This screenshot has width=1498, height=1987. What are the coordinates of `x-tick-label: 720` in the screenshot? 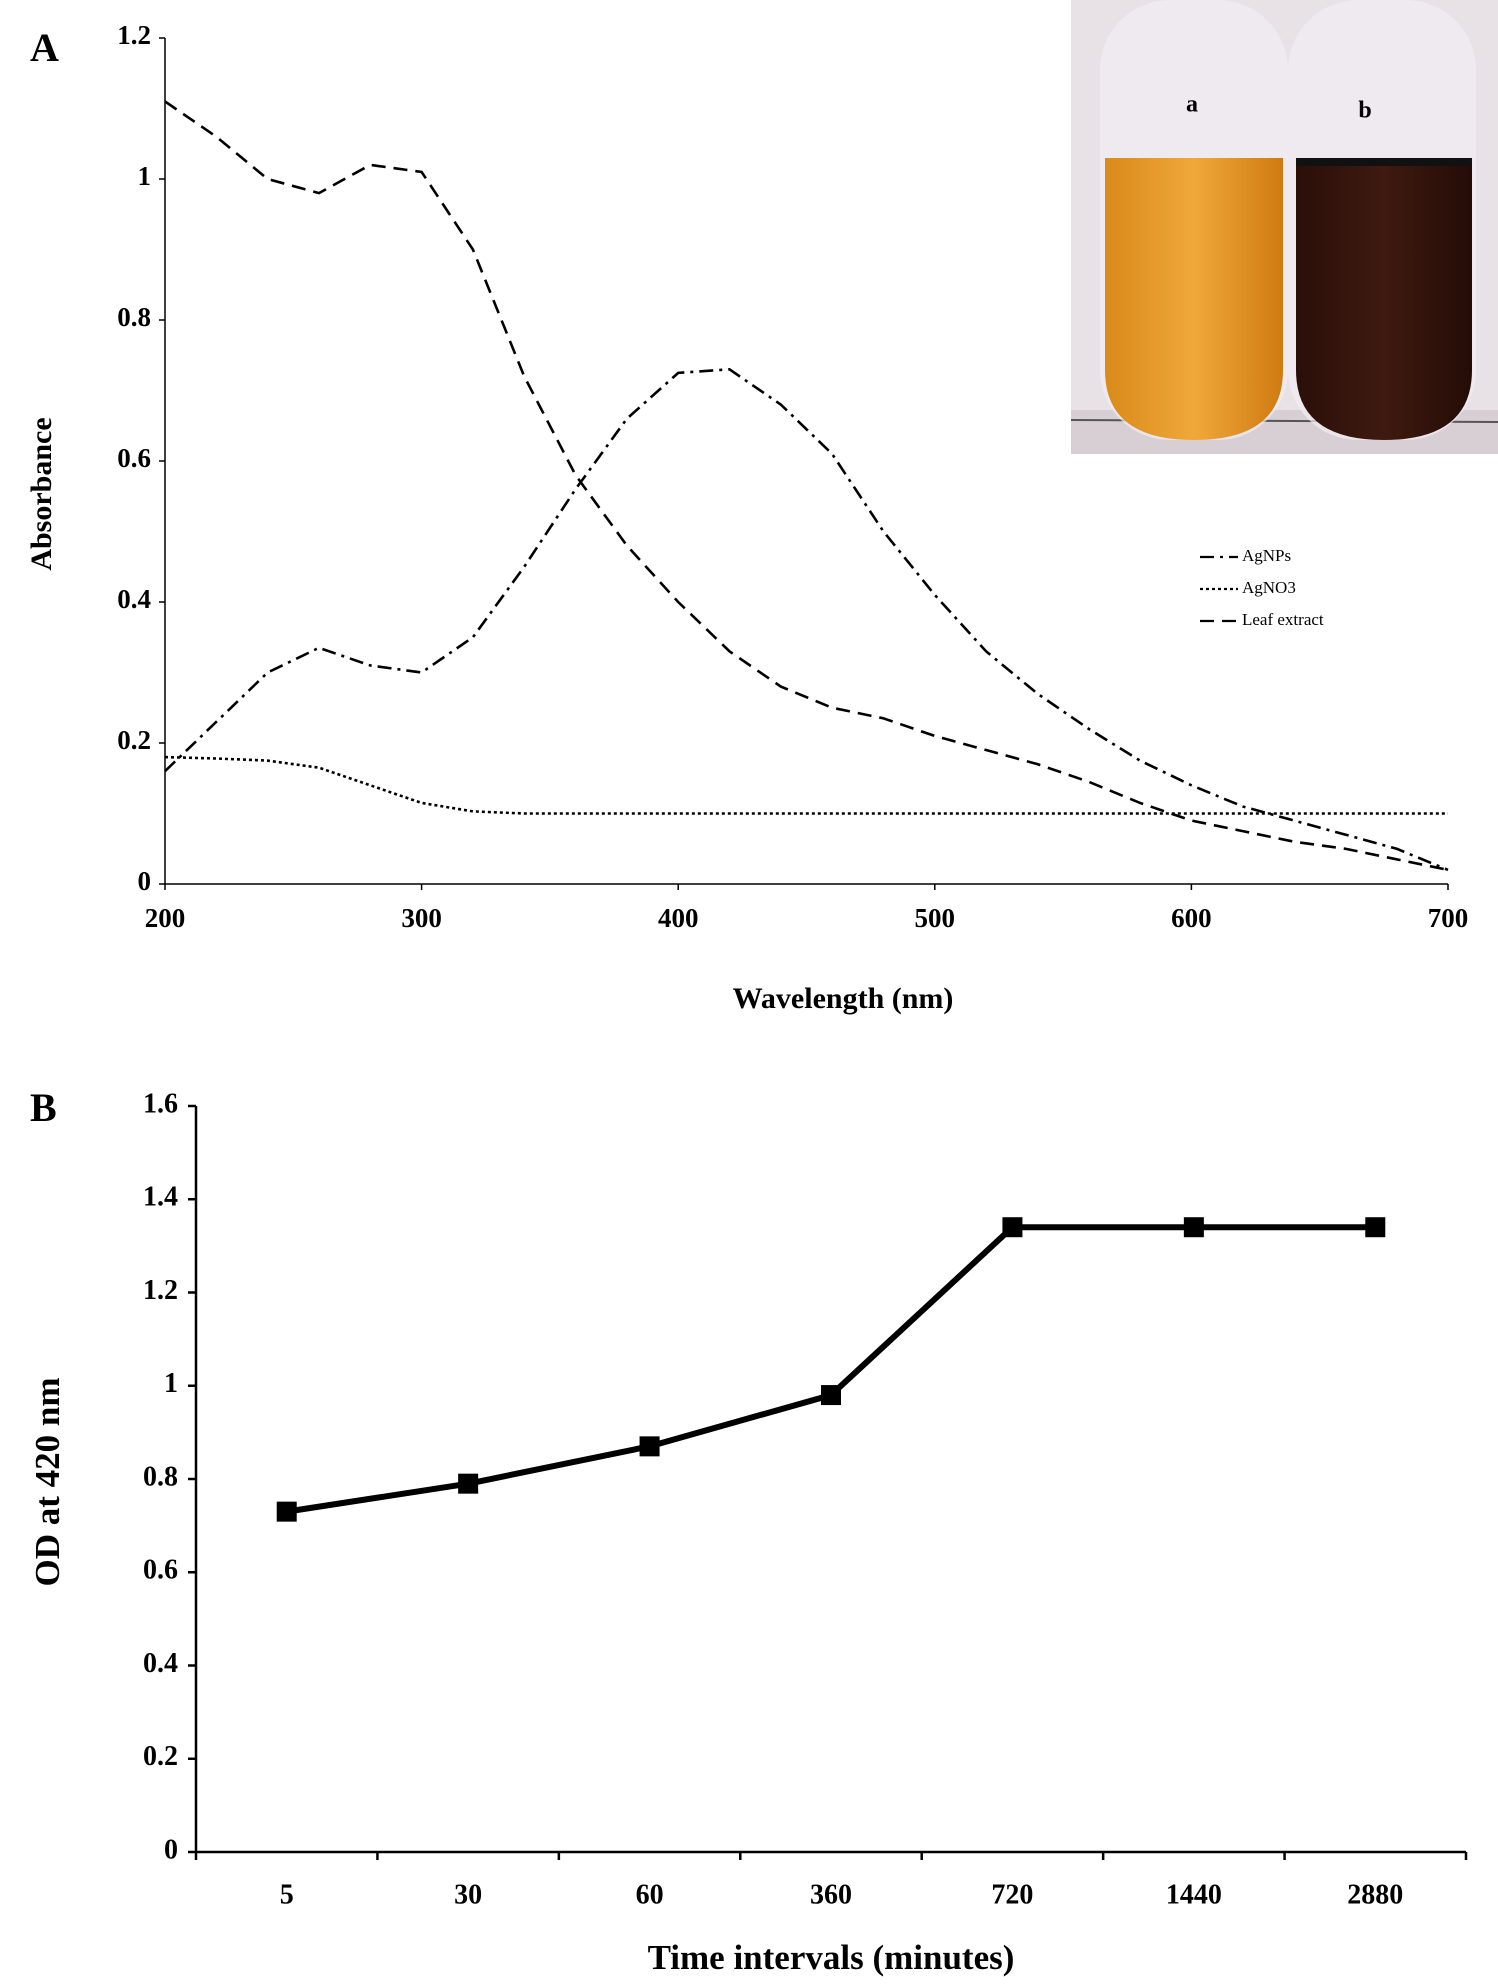 It's located at (1012, 1894).